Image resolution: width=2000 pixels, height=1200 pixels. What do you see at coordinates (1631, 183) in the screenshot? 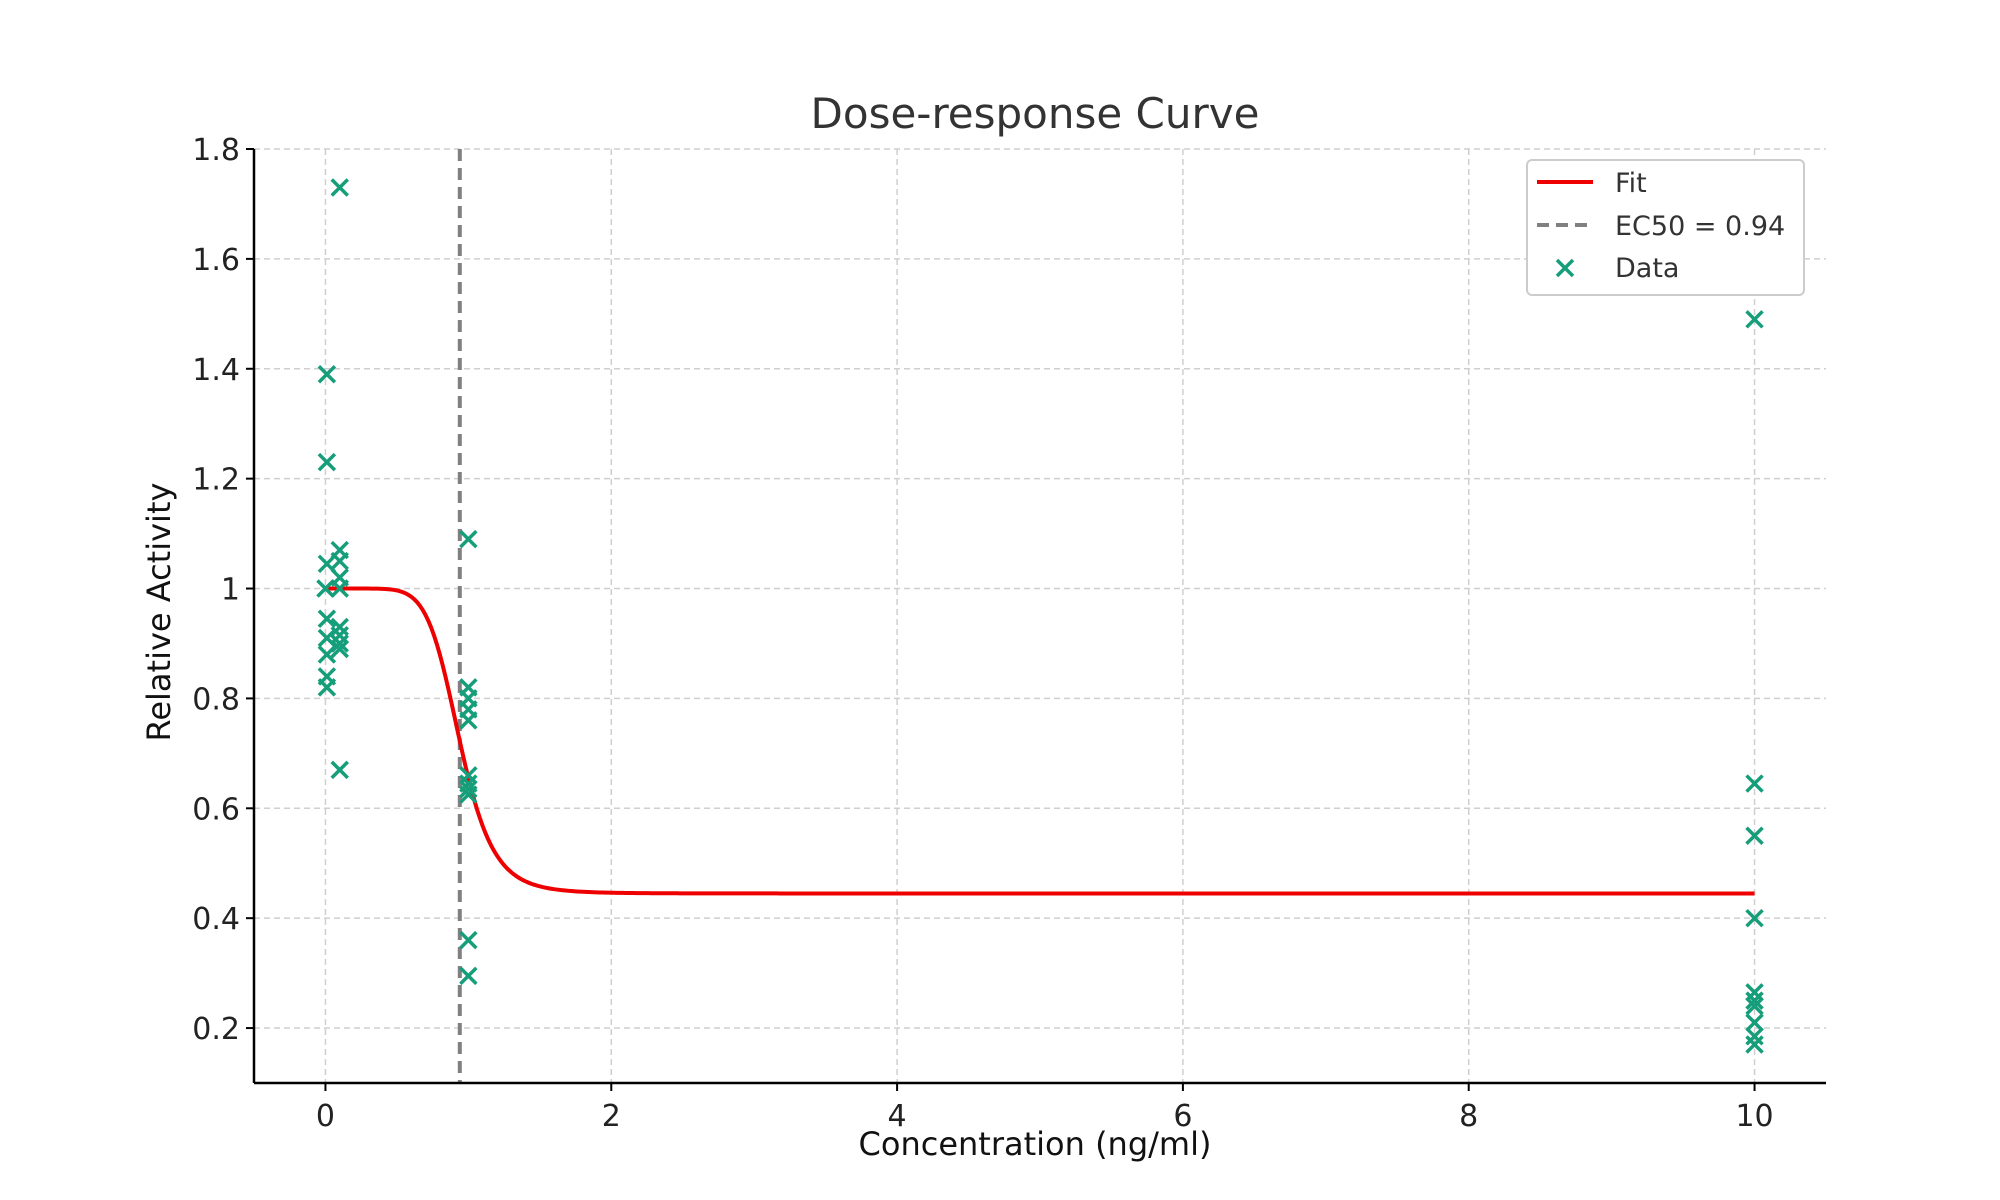
I see `legend-fit-label: Fit` at bounding box center [1631, 183].